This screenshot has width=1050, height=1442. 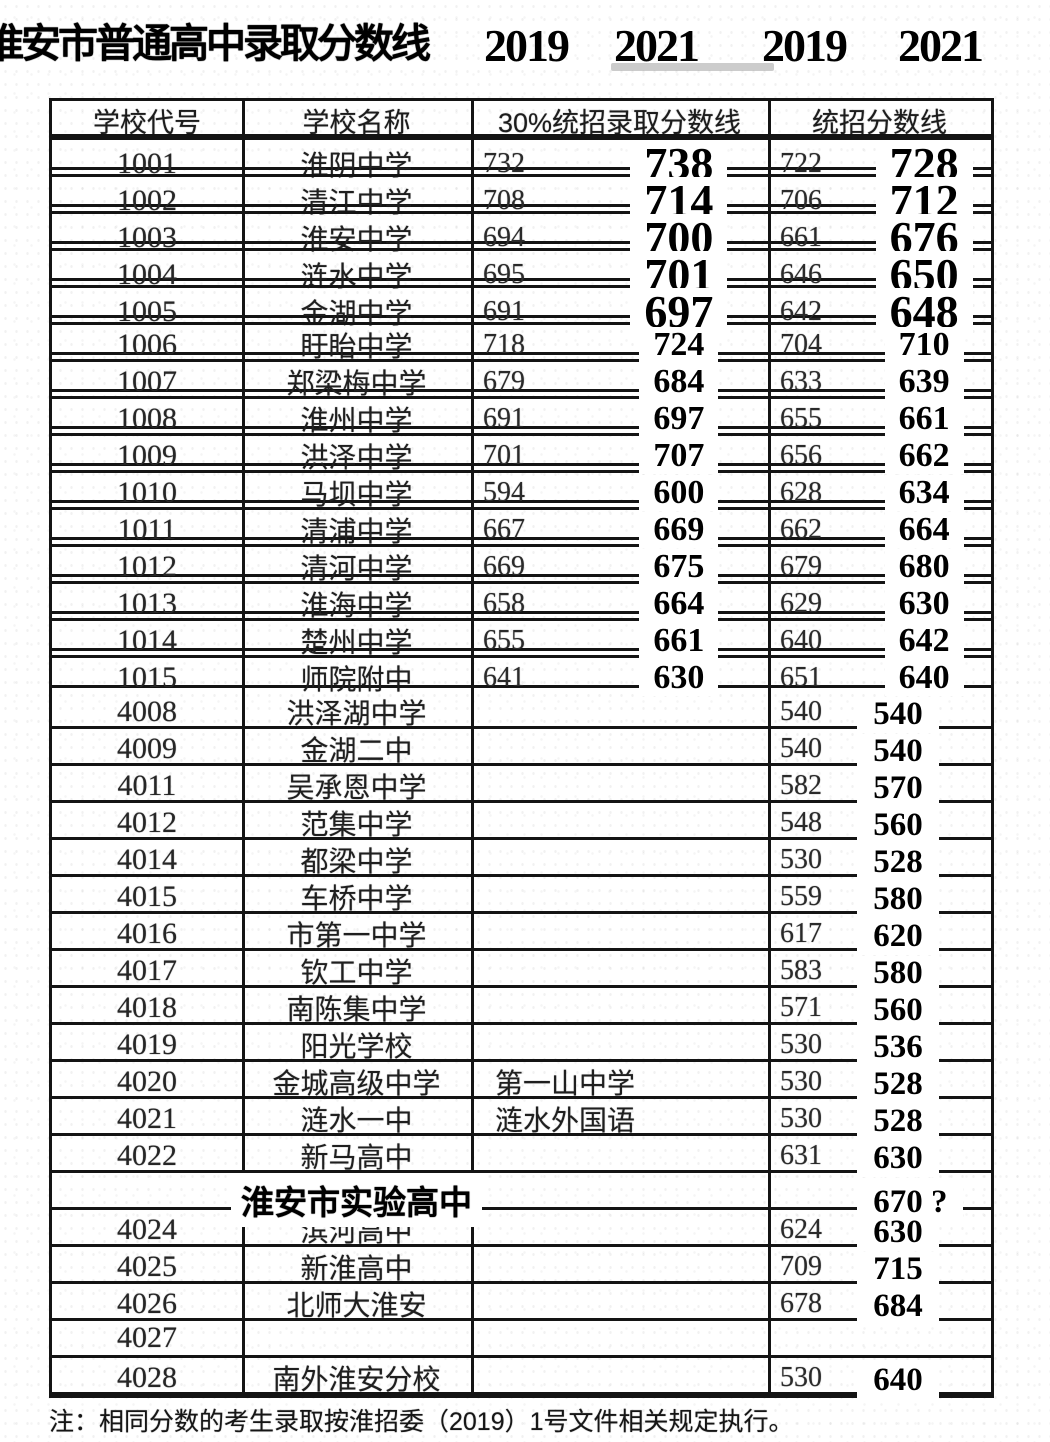 I want to click on score-30pct-2021: 724, so click(x=679, y=345).